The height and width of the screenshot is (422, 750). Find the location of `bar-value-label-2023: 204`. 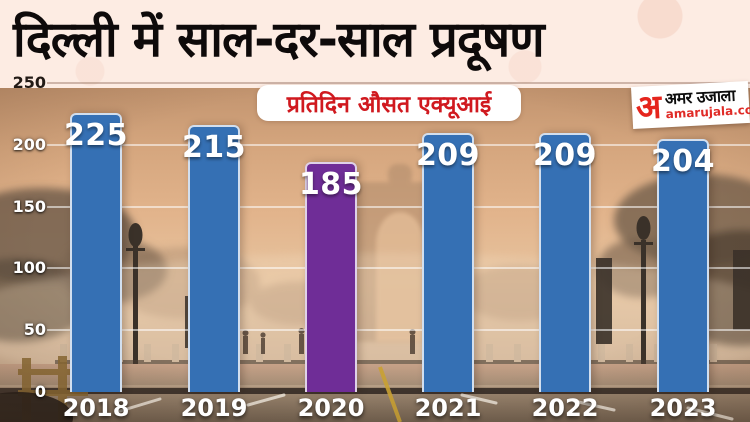

bar-value-label-2023: 204 is located at coordinates (683, 161).